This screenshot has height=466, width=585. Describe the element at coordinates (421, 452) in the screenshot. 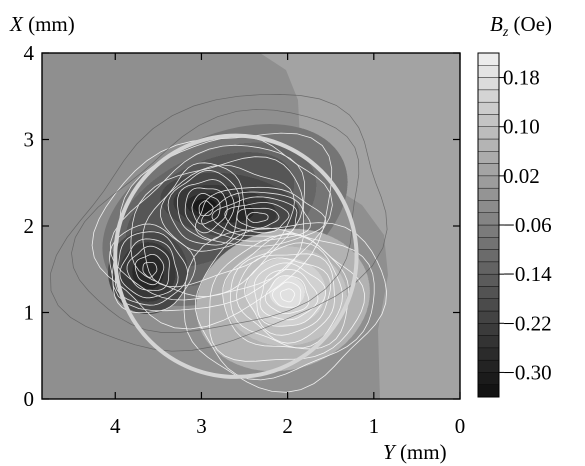

I see `x-axis-unit: (mm)` at that location.